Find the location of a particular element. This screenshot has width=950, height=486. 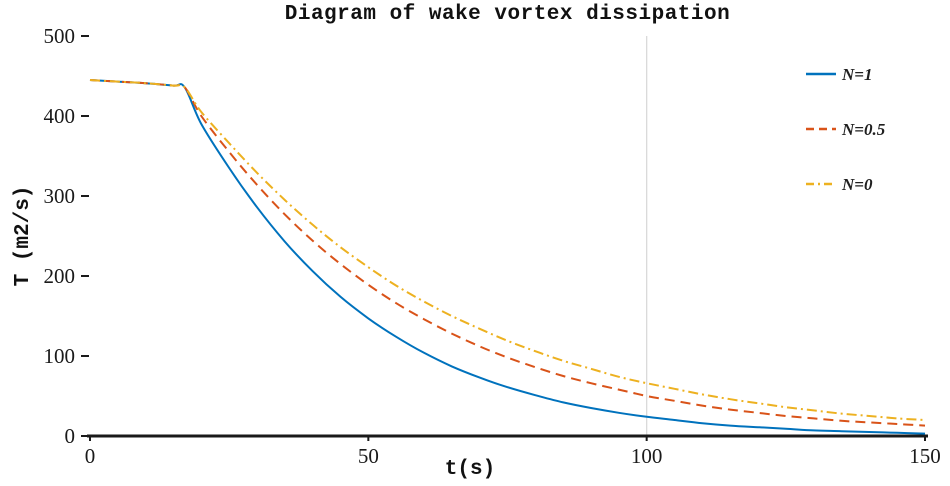

legend-label-N=0: N=0 is located at coordinates (857, 184).